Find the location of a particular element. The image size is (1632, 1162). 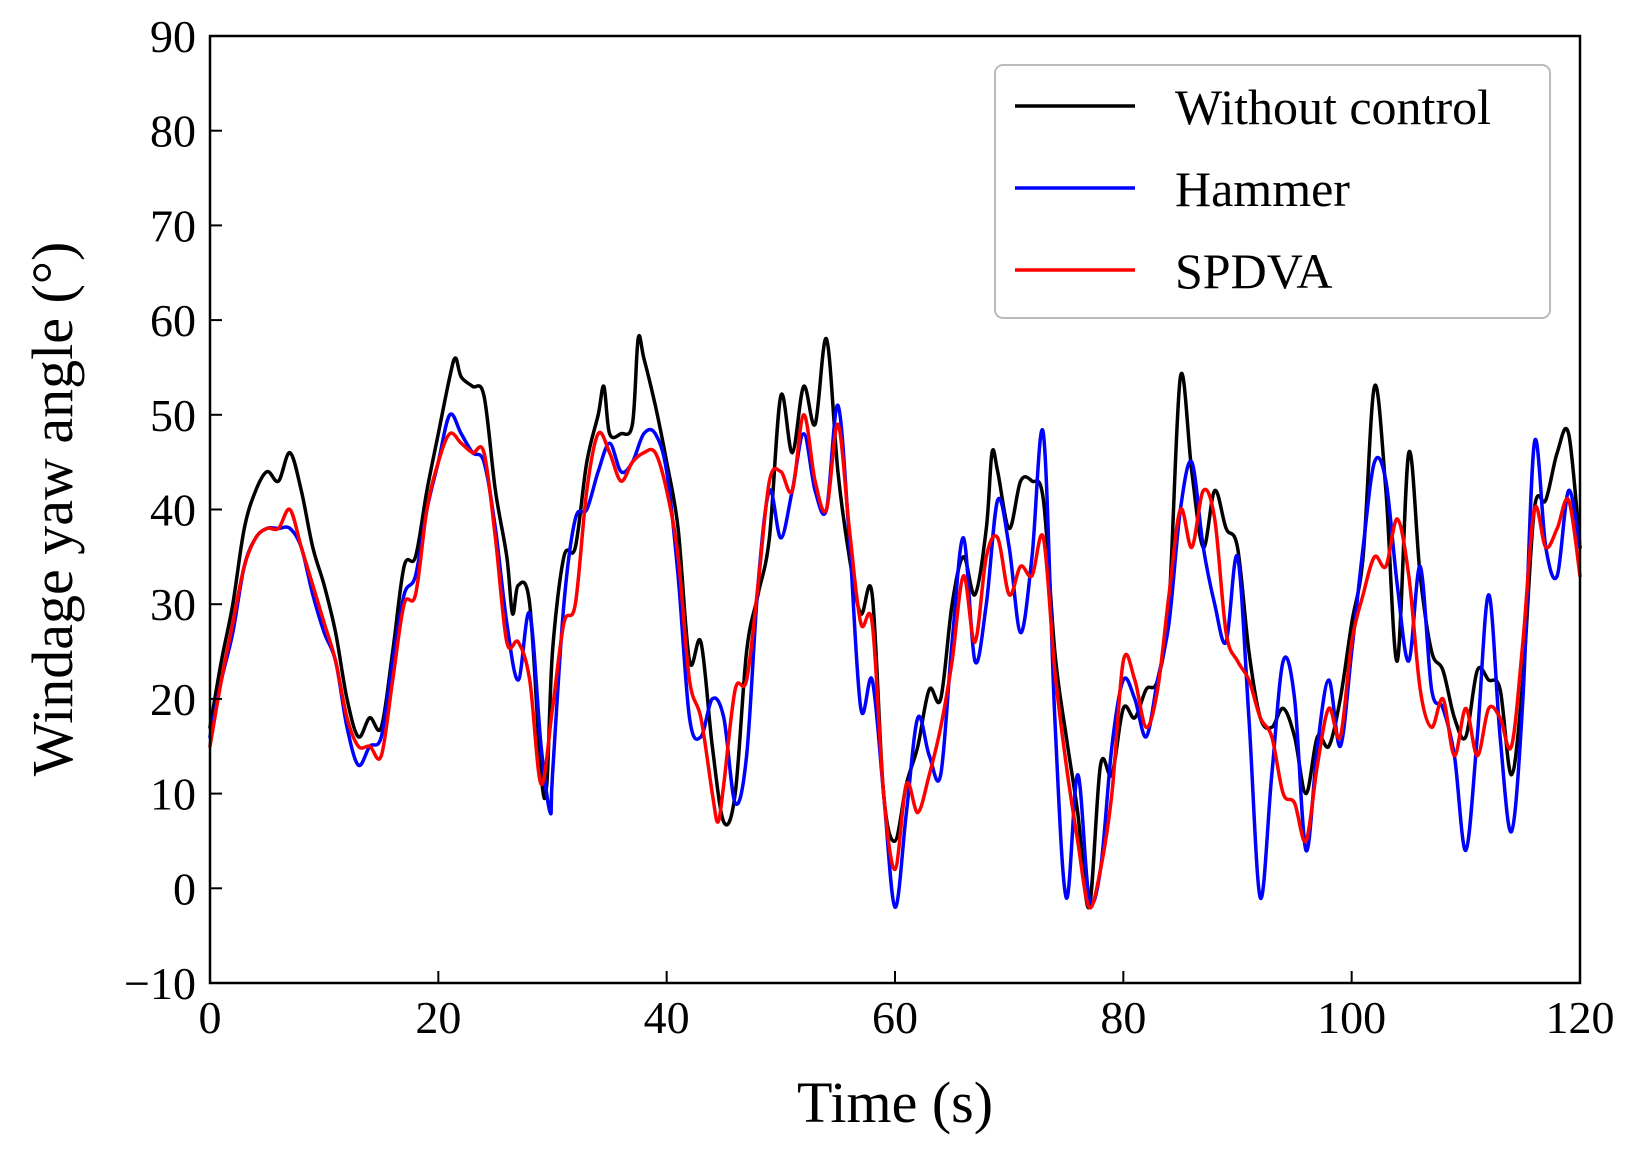

y-tick-label: 70 is located at coordinates (173, 225).